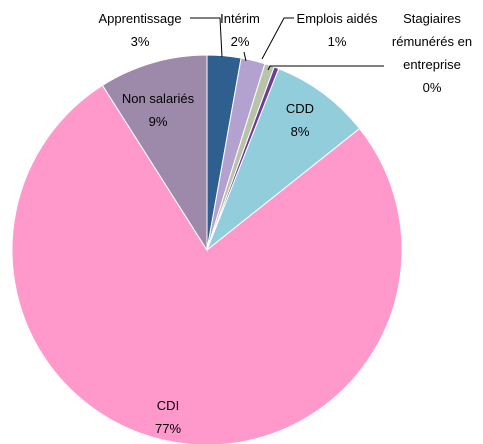  What do you see at coordinates (240, 18) in the screenshot?
I see `category-name: Intérim` at bounding box center [240, 18].